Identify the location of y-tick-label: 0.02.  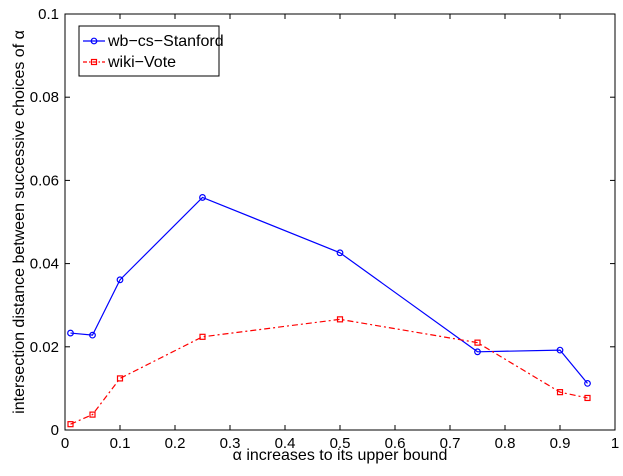
(44, 347).